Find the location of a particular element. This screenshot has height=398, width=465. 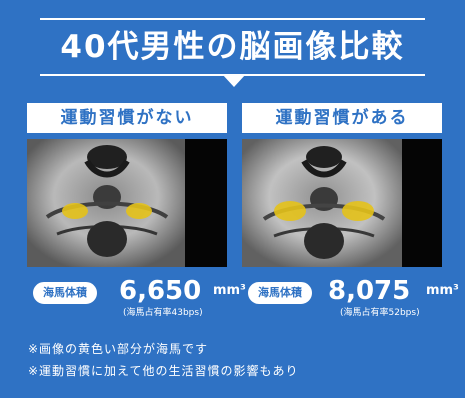

stat-with-exercise: 海馬体積 8,075 mm³ (海馬占有率52bps) is located at coordinates (353, 297).